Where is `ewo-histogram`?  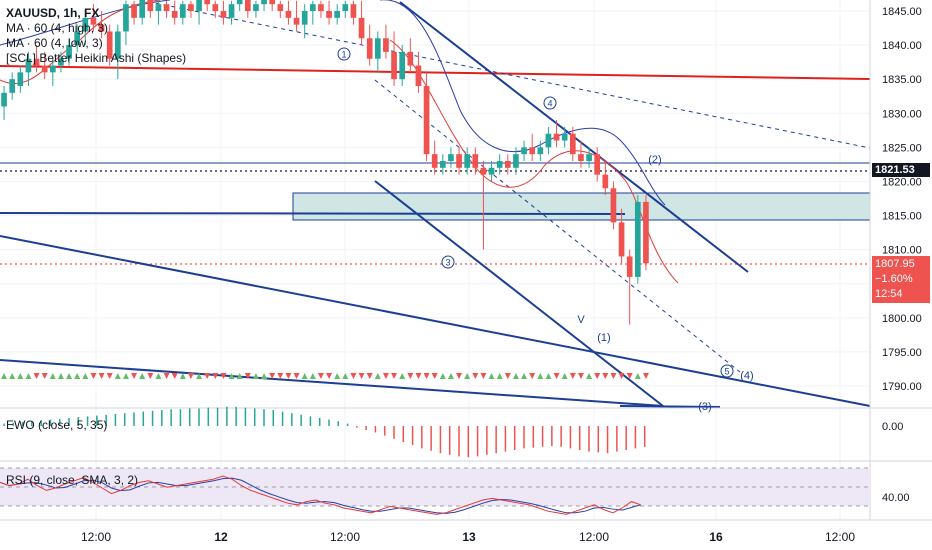 ewo-histogram is located at coordinates (324, 432).